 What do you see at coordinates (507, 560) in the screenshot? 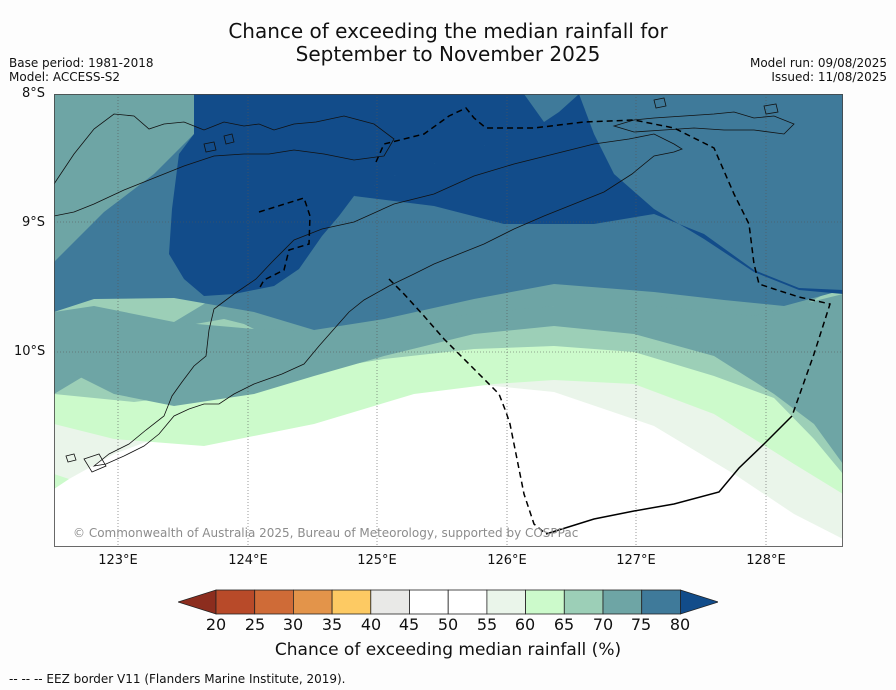
I see `lon-label-126e: 126°E` at bounding box center [507, 560].